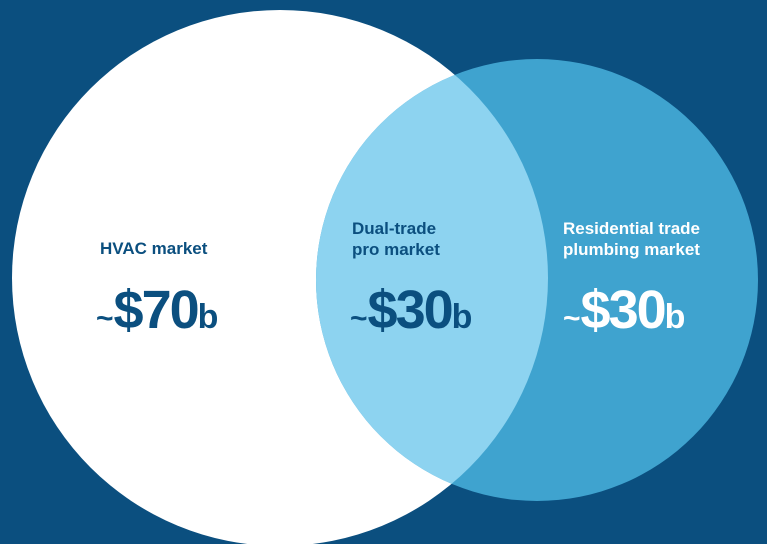 Image resolution: width=767 pixels, height=544 pixels. I want to click on node-label: Residential trade, so click(631, 228).